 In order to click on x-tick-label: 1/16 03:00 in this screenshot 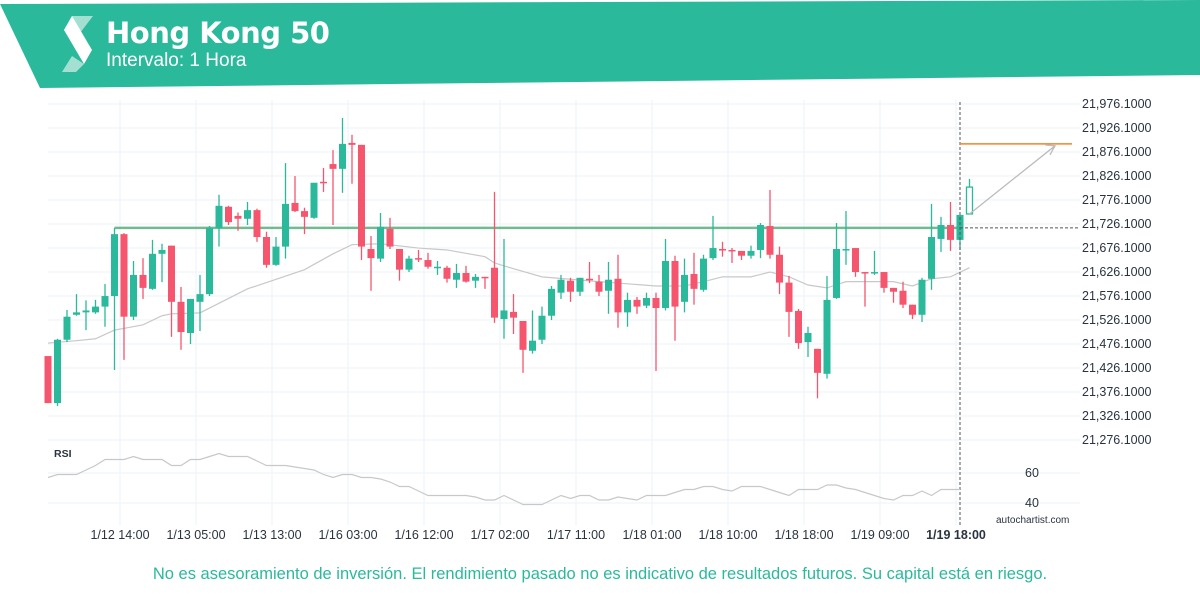, I will do `click(347, 535)`.